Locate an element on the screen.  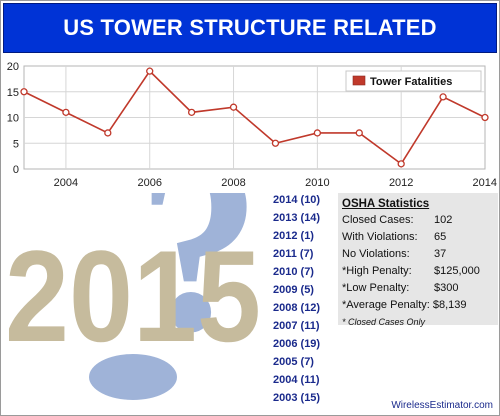
legend-label: Tower Fatalities is located at coordinates (411, 82).